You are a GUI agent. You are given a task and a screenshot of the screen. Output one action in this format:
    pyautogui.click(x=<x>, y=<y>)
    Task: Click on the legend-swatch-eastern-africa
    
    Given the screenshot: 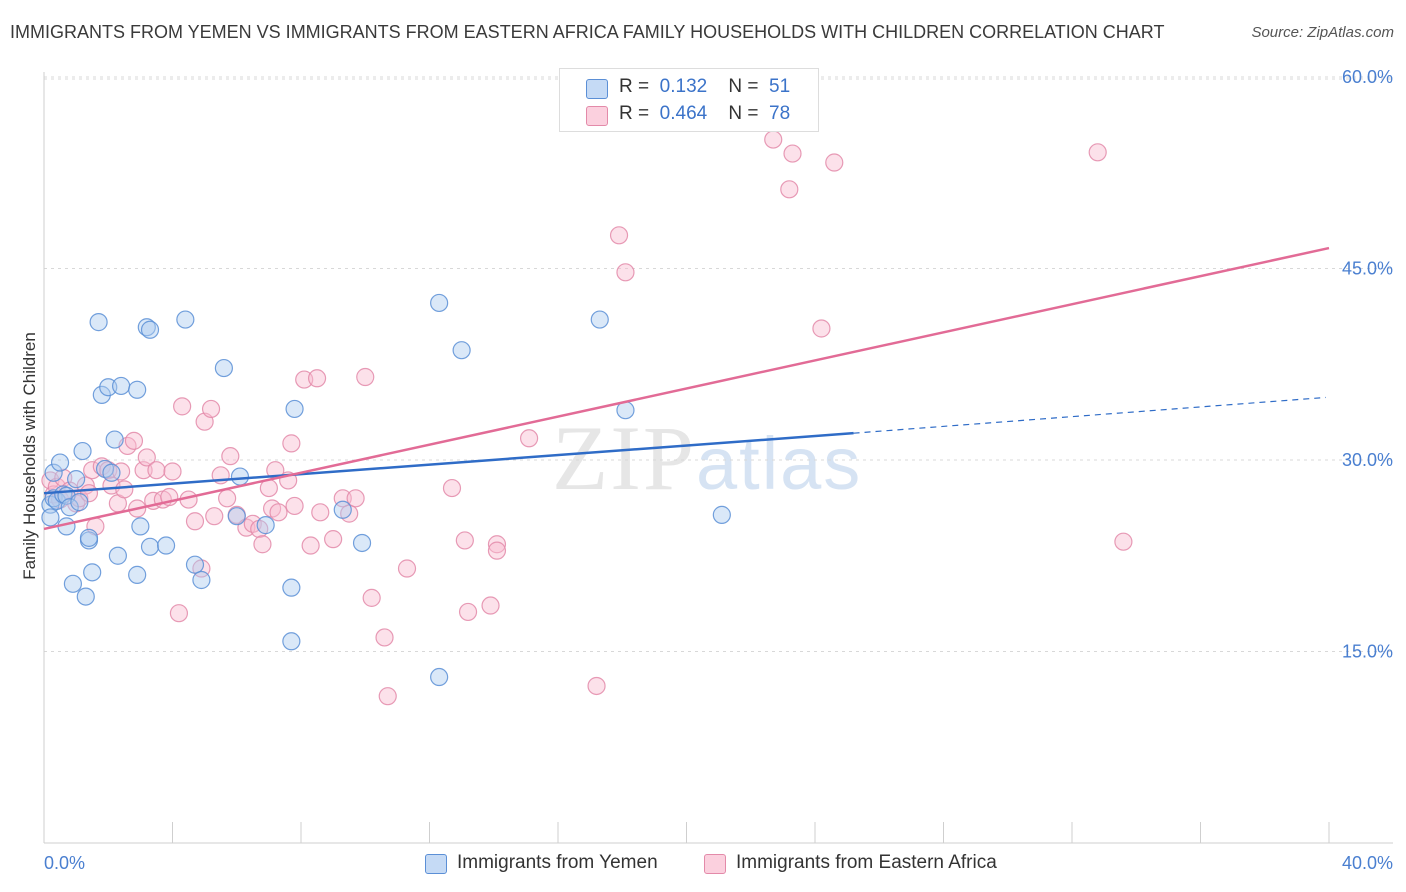 What is the action you would take?
    pyautogui.click(x=597, y=116)
    